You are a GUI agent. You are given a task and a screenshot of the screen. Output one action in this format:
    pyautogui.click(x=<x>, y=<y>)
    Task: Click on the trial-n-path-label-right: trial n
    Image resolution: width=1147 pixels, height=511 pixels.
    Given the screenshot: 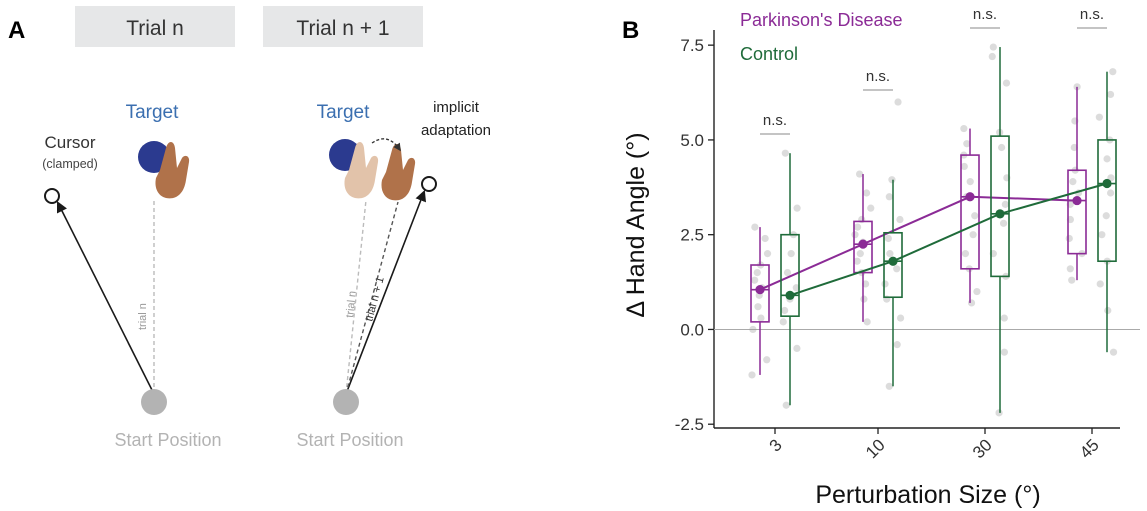 What is the action you would take?
    pyautogui.click(x=351, y=304)
    